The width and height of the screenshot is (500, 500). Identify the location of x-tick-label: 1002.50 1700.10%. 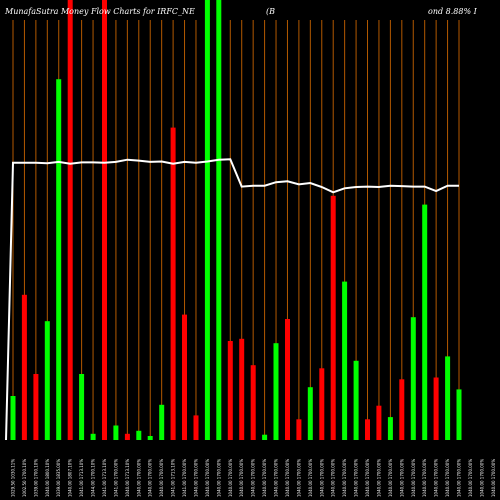
(24, 478).